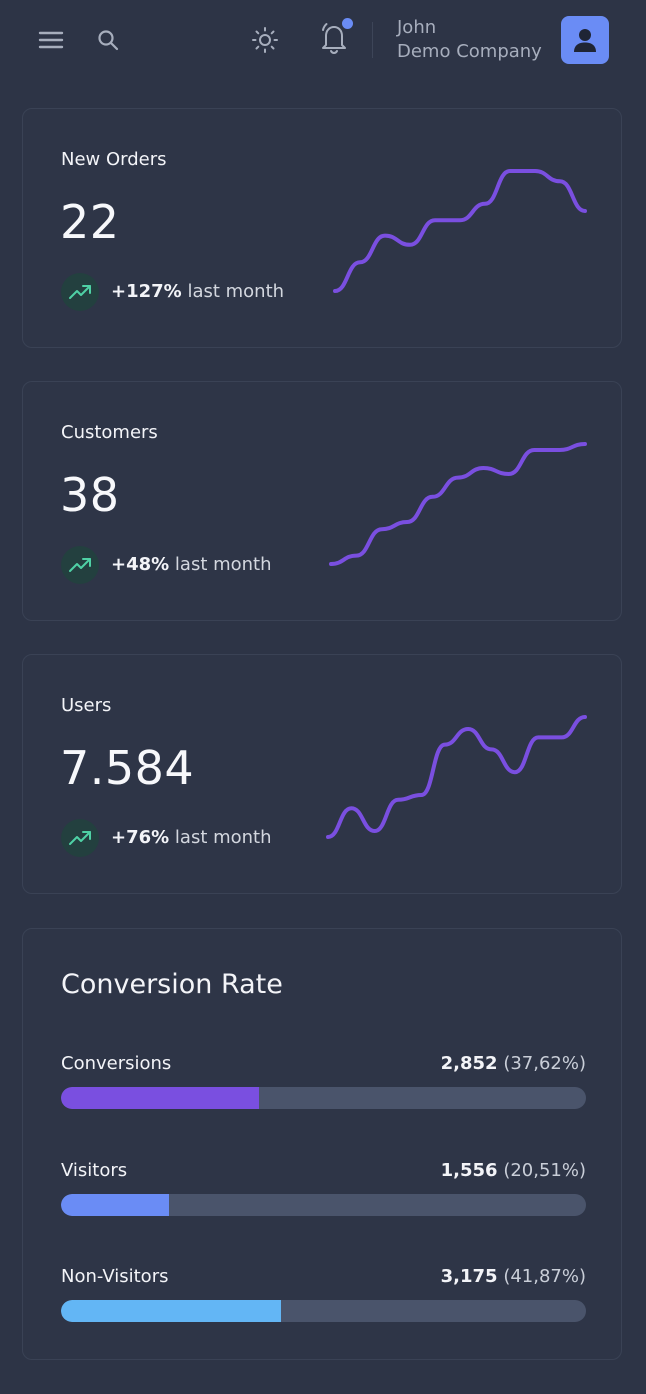  What do you see at coordinates (90, 495) in the screenshot?
I see `stat-value: 38` at bounding box center [90, 495].